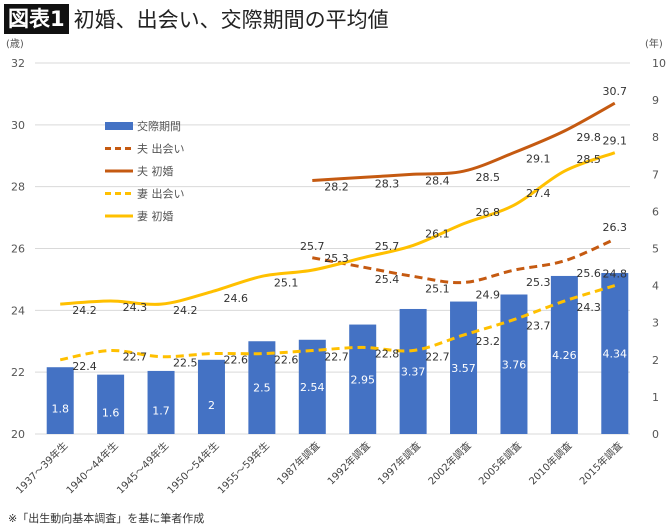  I want to click on bar-data-label: 4.34, so click(615, 353).